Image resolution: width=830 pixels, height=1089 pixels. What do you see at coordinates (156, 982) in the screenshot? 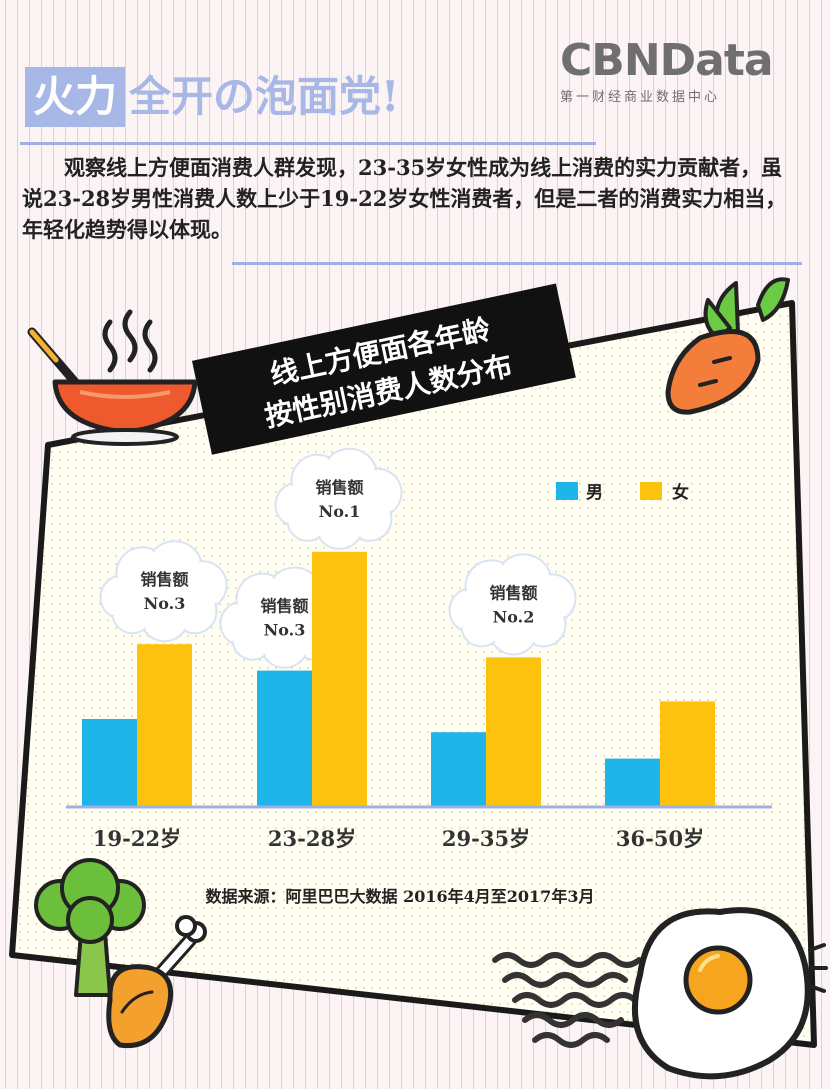
I see `chicken-leg-icon` at bounding box center [156, 982].